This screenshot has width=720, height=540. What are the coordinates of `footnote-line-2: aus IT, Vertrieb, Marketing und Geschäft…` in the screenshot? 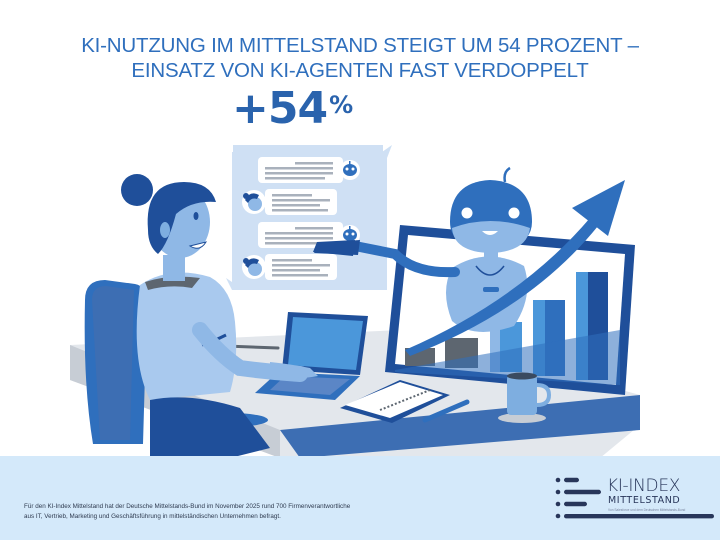 It's located at (152, 516).